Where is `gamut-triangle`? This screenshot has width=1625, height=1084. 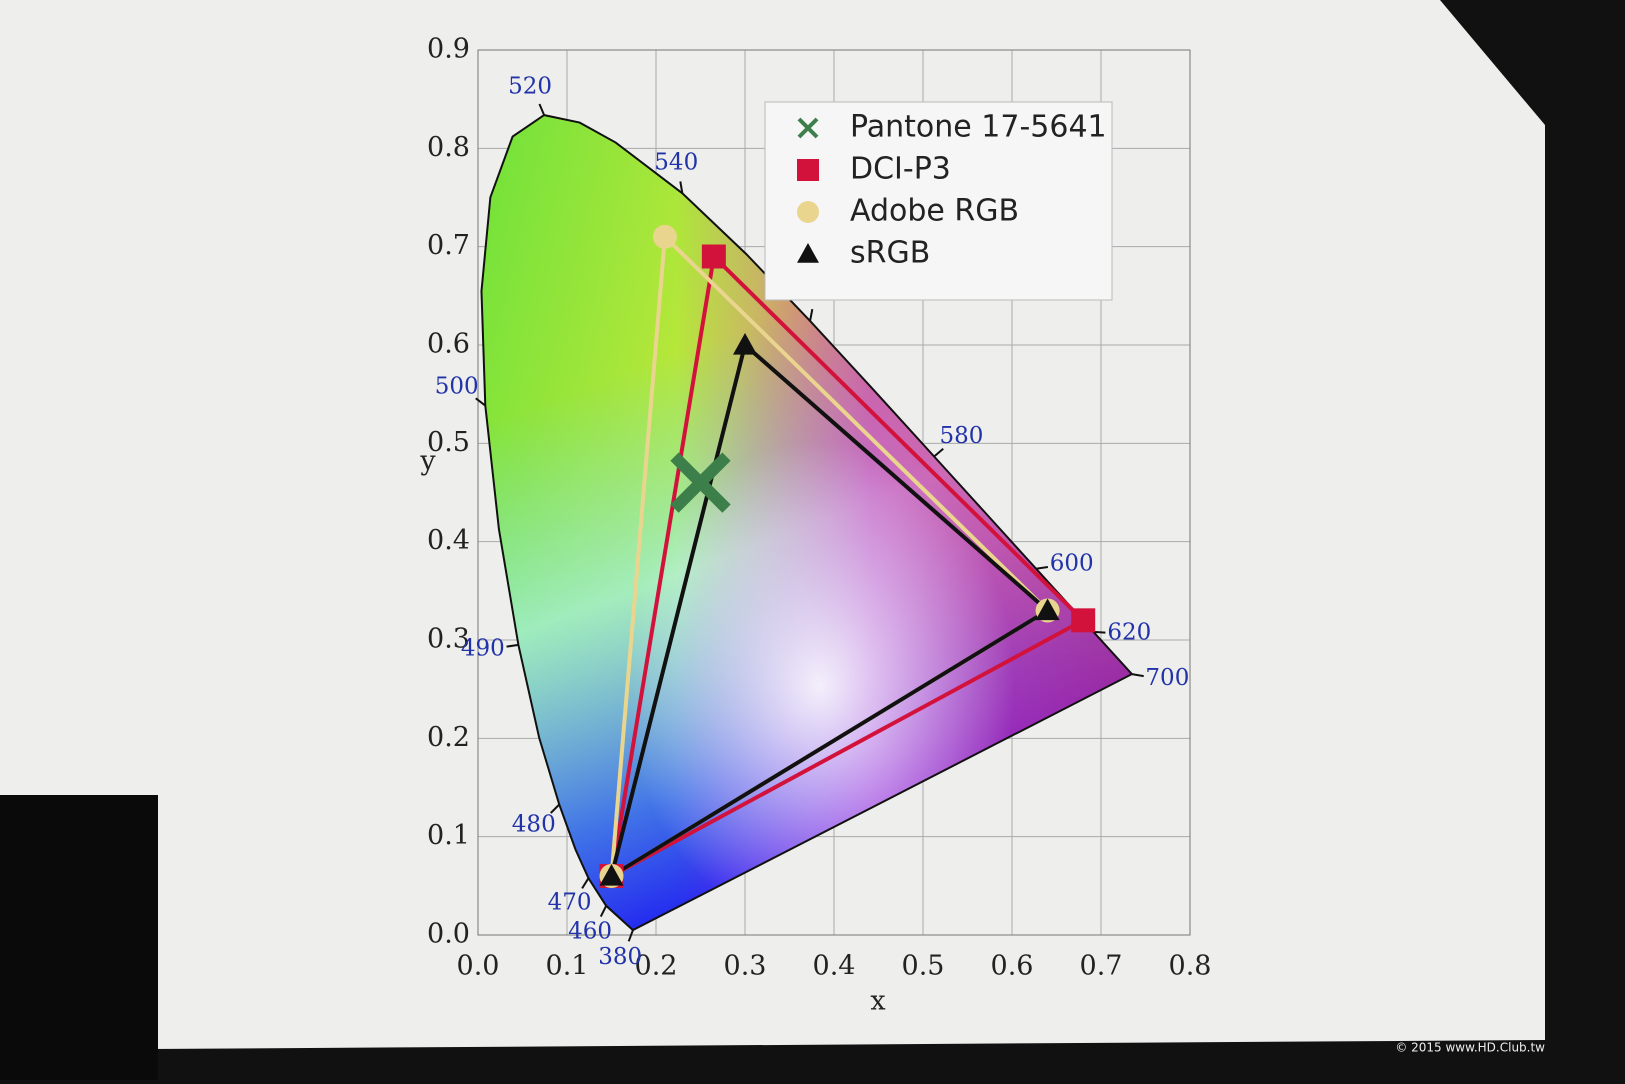 gamut-triangle is located at coordinates (829, 611).